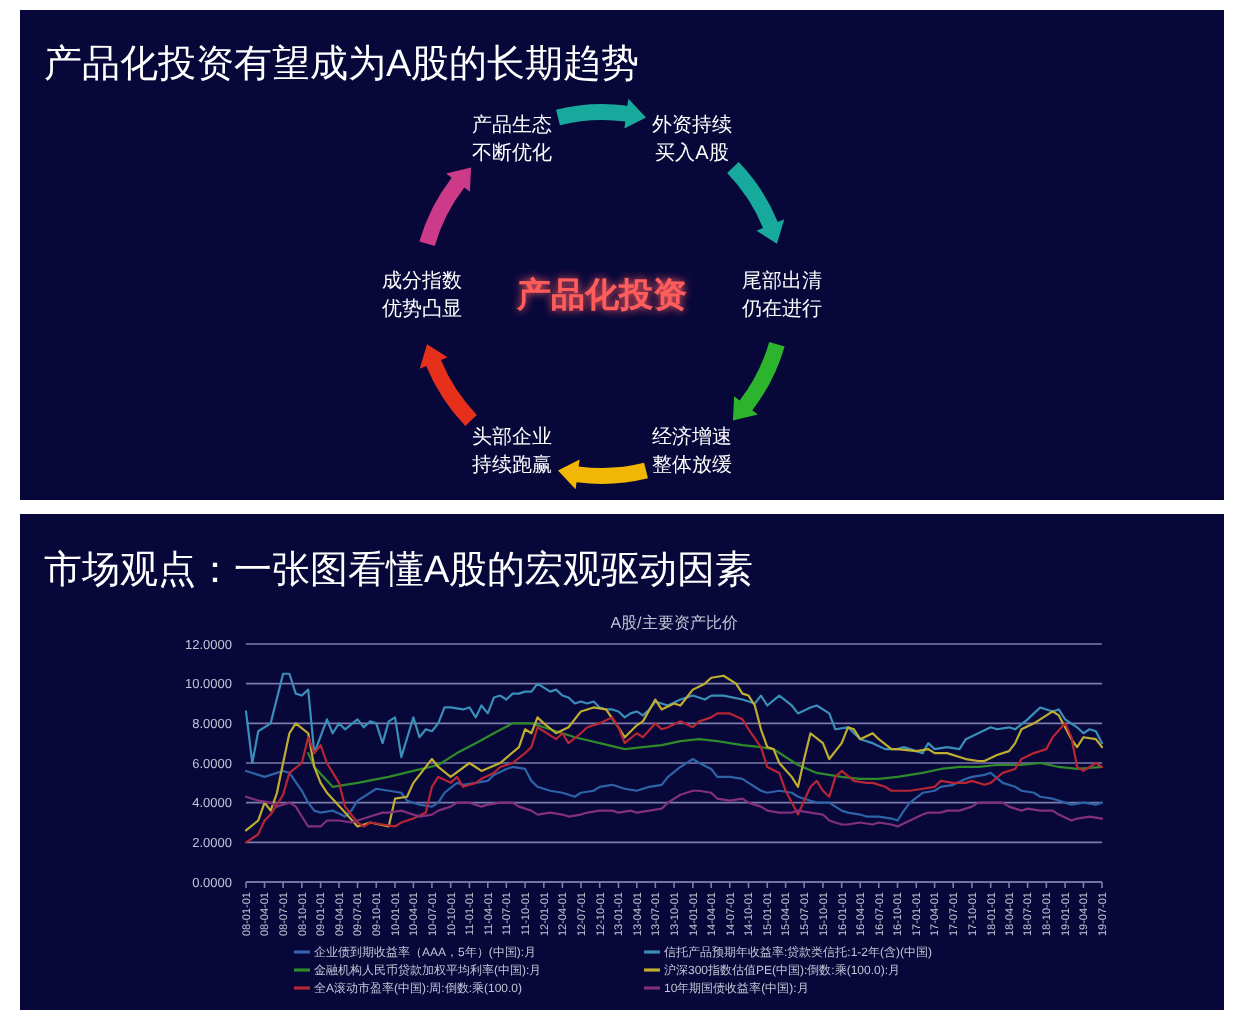 The height and width of the screenshot is (1014, 1240). Describe the element at coordinates (692, 139) in the screenshot. I see `text: 外资持续买入A股` at that location.